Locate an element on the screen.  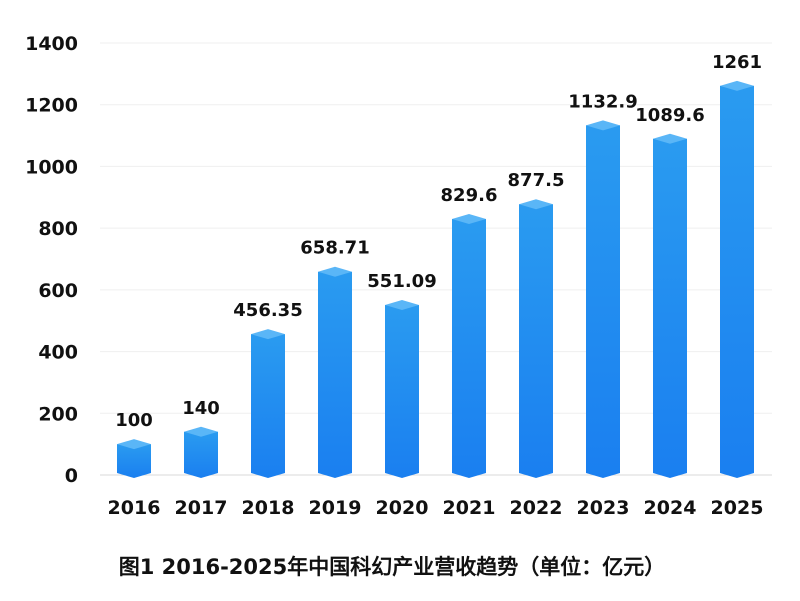
bar-2025 is located at coordinates (737, 282).